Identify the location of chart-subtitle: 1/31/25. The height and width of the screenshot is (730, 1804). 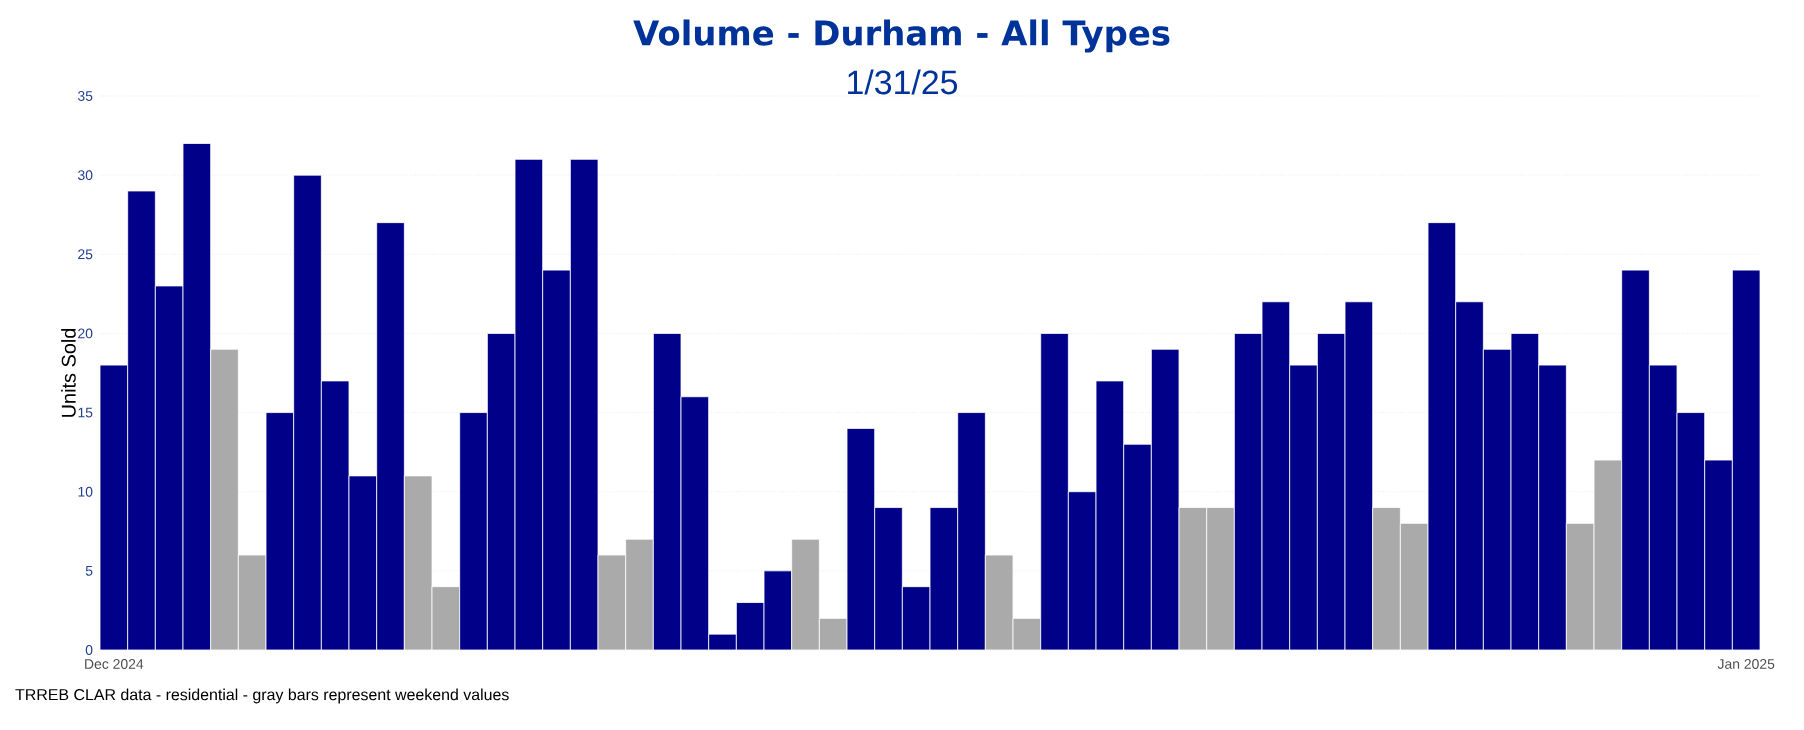
(903, 82).